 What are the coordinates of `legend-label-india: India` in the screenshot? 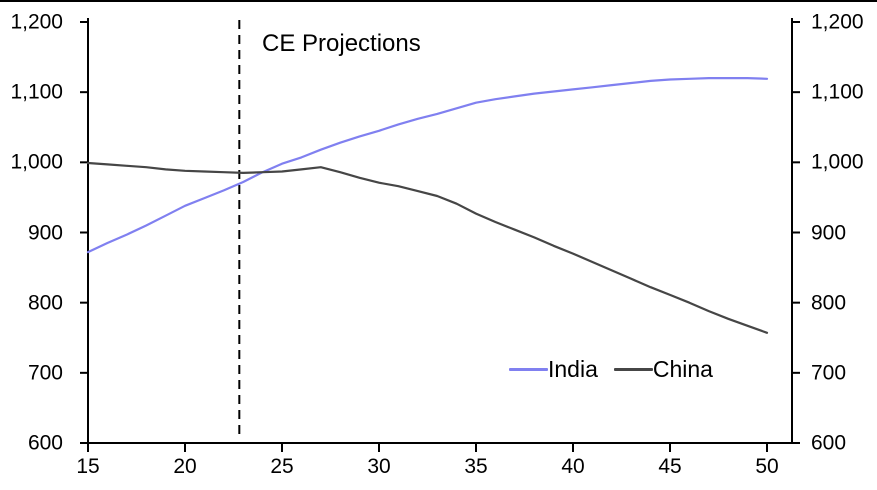 It's located at (573, 368).